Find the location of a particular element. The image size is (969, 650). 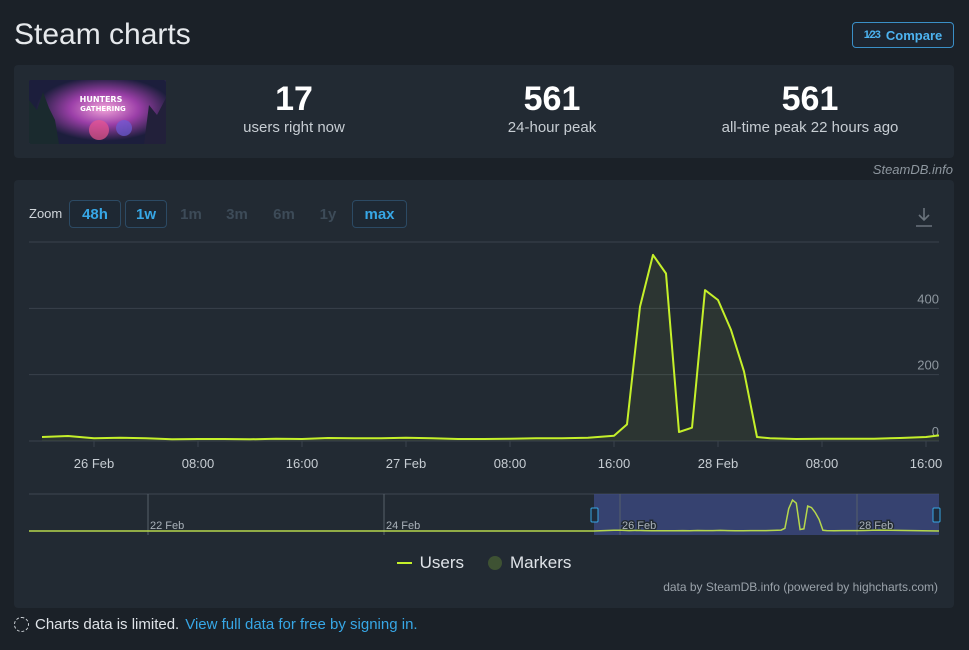

stat-users-now: 17 users right now is located at coordinates (294, 107).